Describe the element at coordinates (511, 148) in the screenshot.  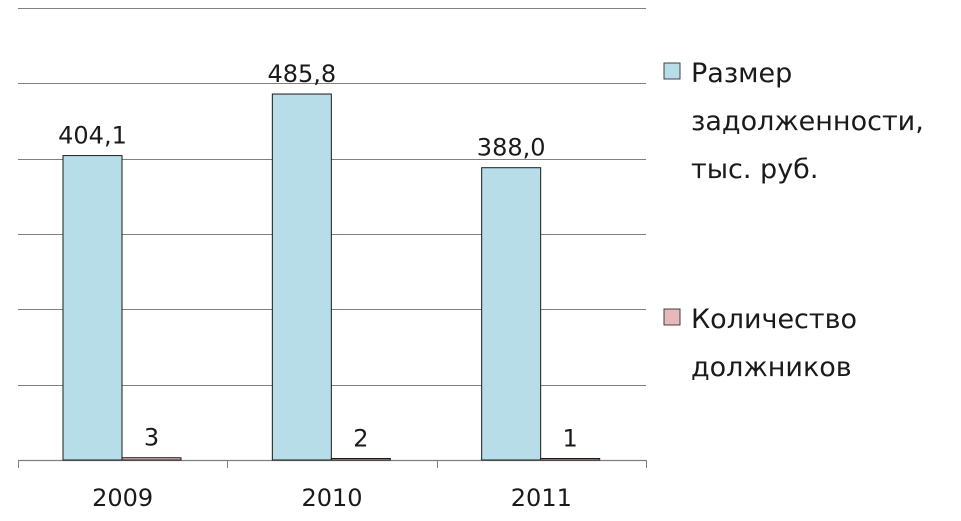
I see `data-label-series1-2011: 388,0` at that location.